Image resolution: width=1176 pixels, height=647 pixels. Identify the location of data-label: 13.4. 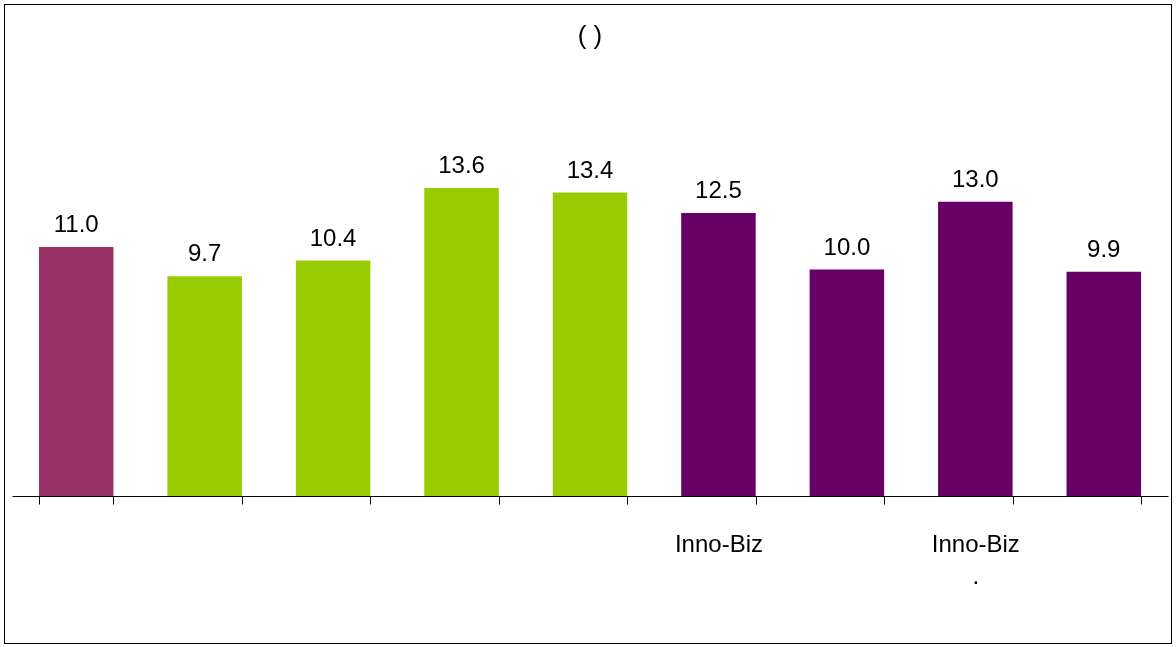
(590, 169).